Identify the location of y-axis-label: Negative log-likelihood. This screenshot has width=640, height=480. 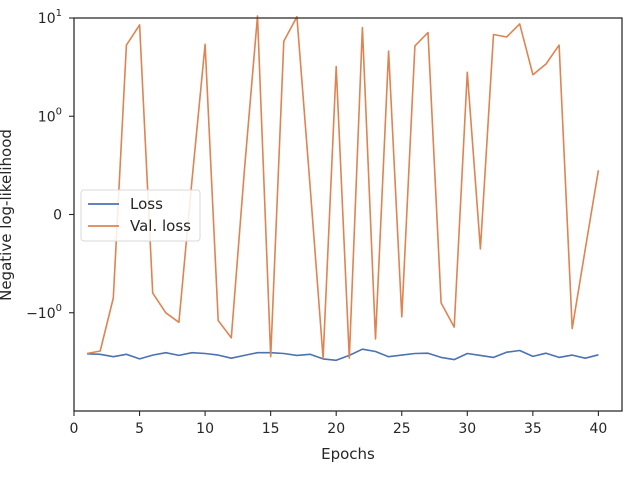
(7, 215).